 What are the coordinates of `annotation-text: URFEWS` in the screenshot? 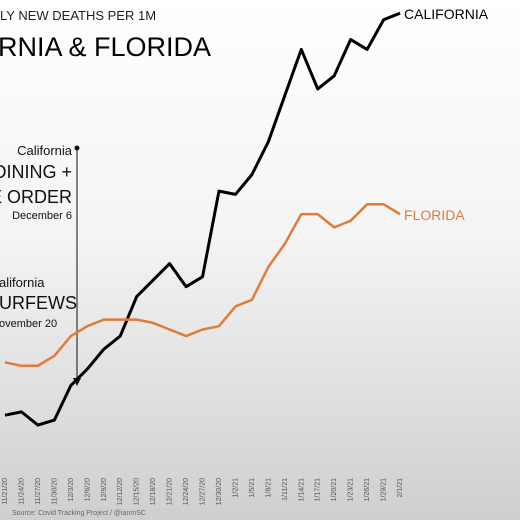 It's located at (38, 303).